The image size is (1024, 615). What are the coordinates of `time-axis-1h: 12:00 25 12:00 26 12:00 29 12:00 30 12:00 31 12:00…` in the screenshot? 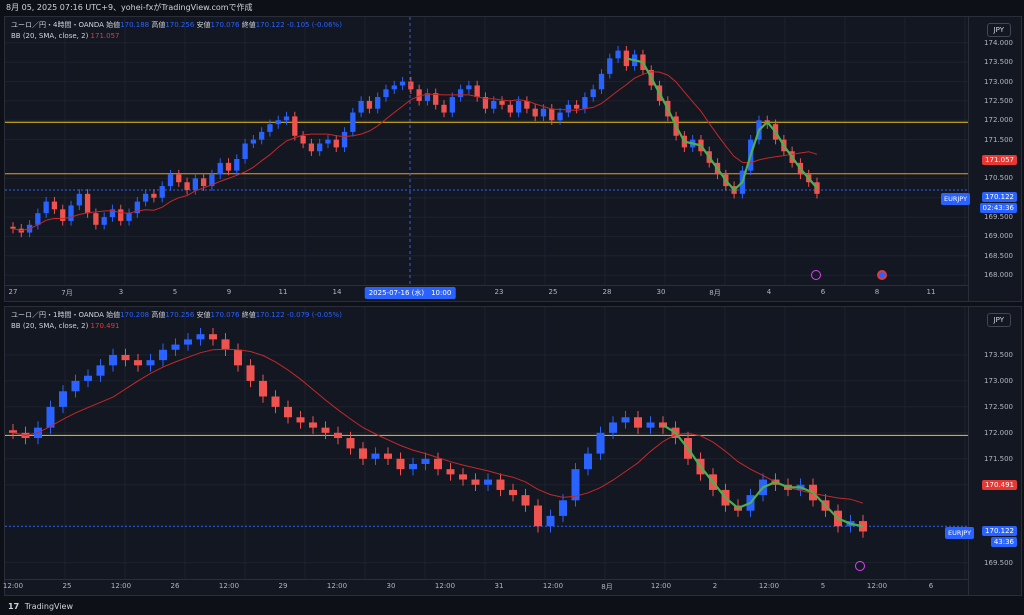 It's located at (485, 586).